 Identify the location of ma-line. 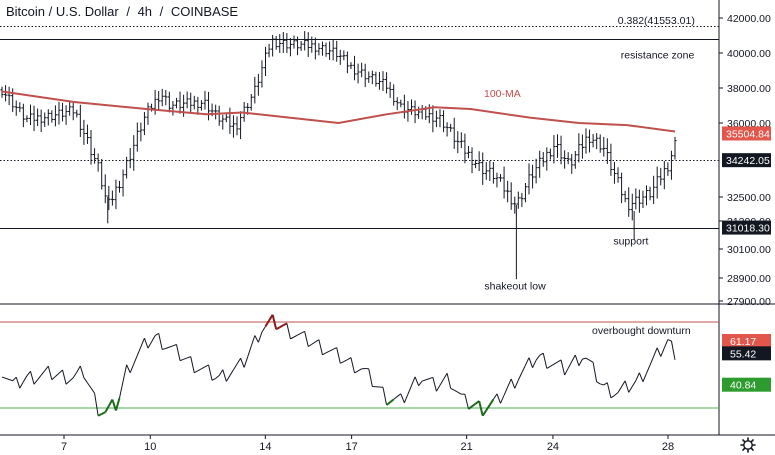
(338, 111).